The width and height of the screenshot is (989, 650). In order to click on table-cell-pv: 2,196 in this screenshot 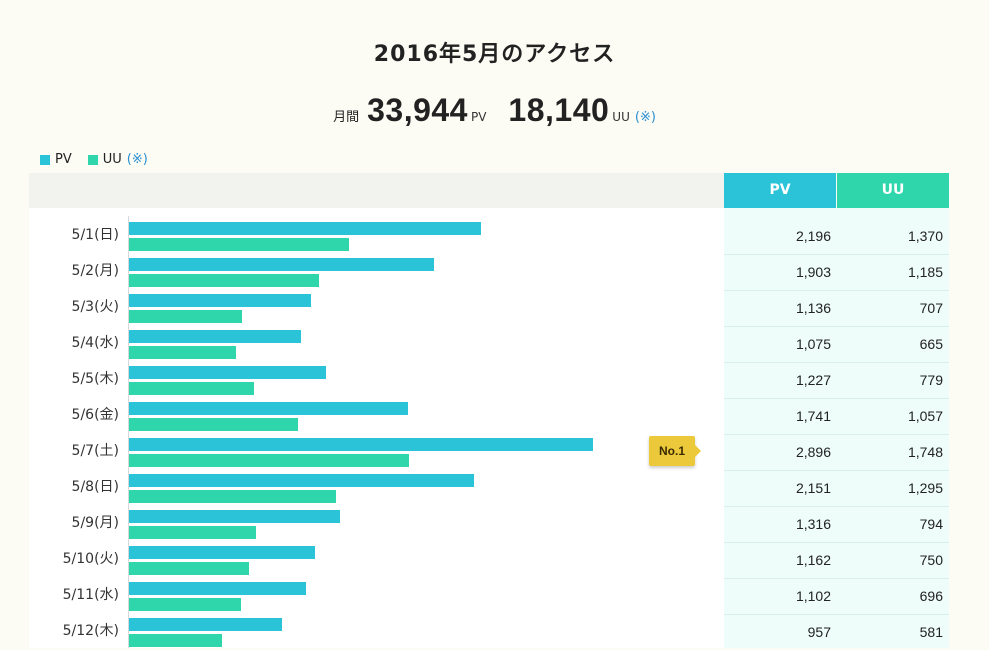, I will do `click(813, 236)`.